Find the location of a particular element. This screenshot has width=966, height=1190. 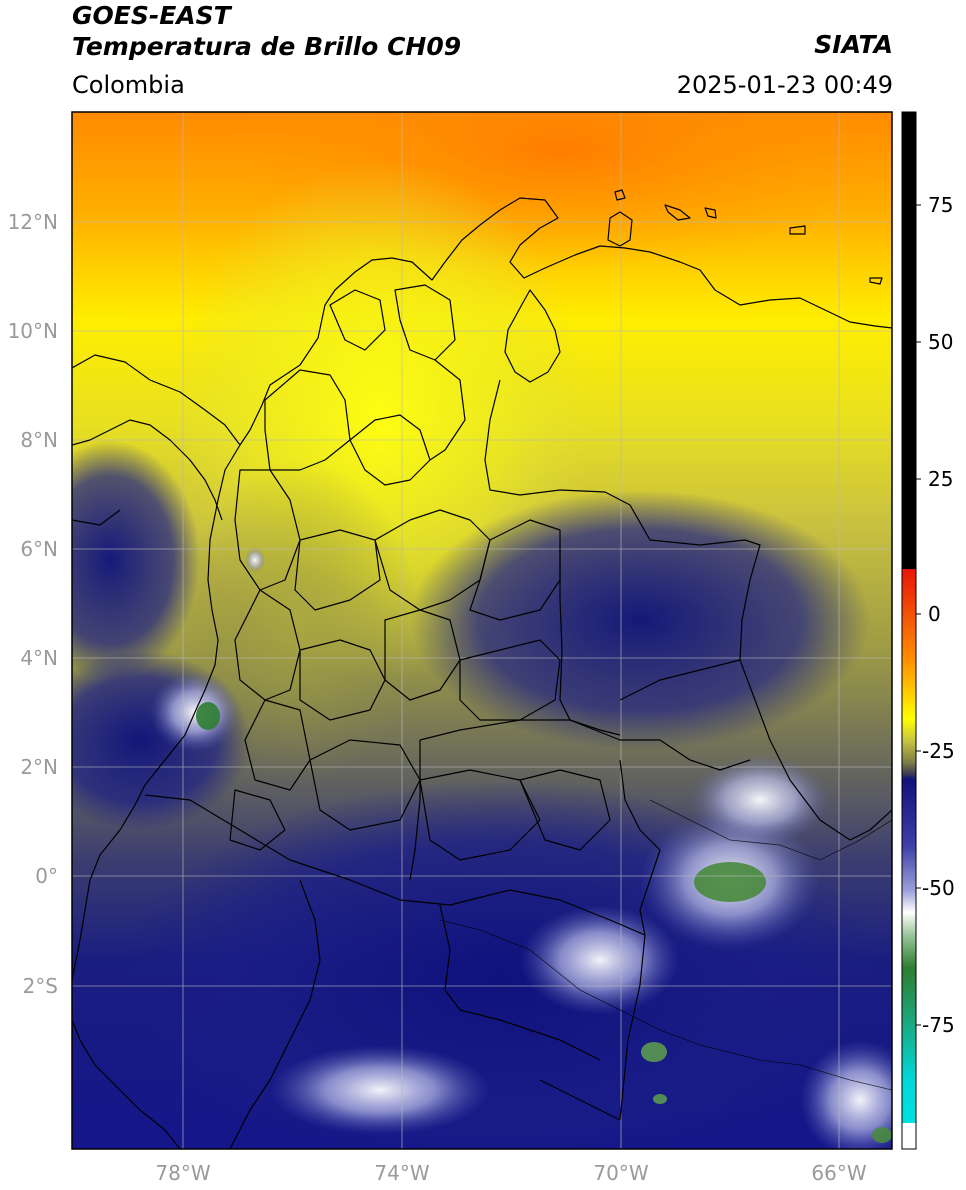

colorbar-gradient-segment is located at coordinates (909, 846).